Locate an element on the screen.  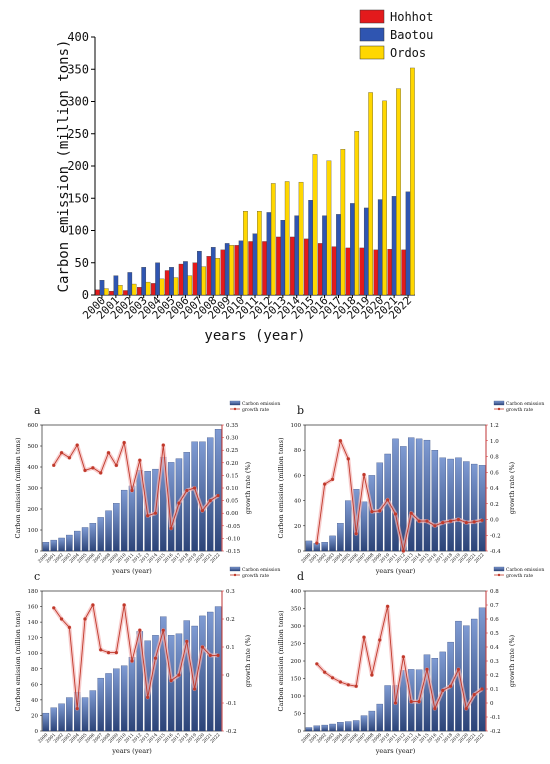
y-tick-label: 150 is located at coordinates (296, 680).